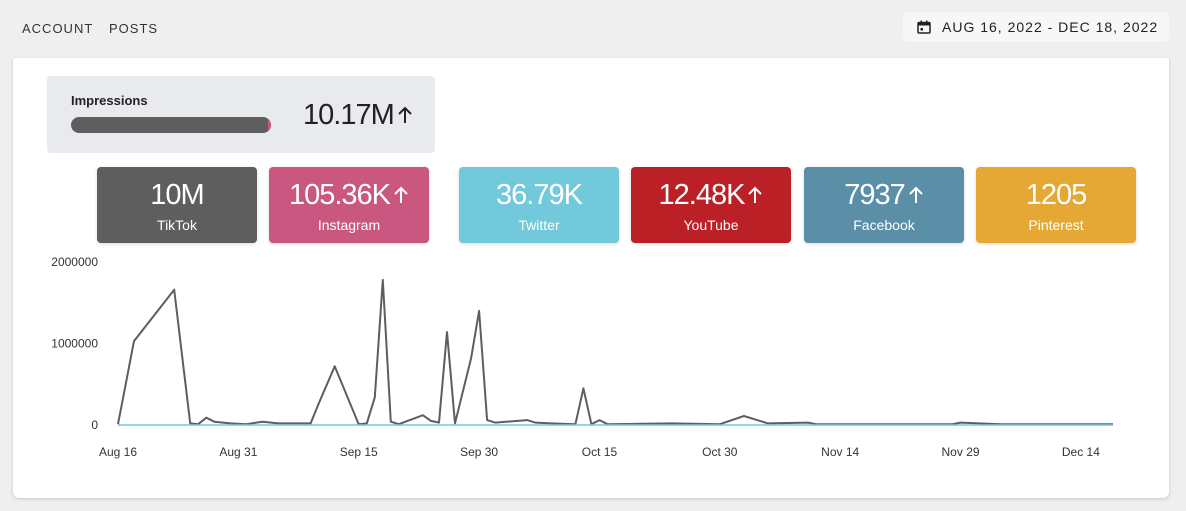  What do you see at coordinates (961, 452) in the screenshot?
I see `x-tick-label: Nov 29` at bounding box center [961, 452].